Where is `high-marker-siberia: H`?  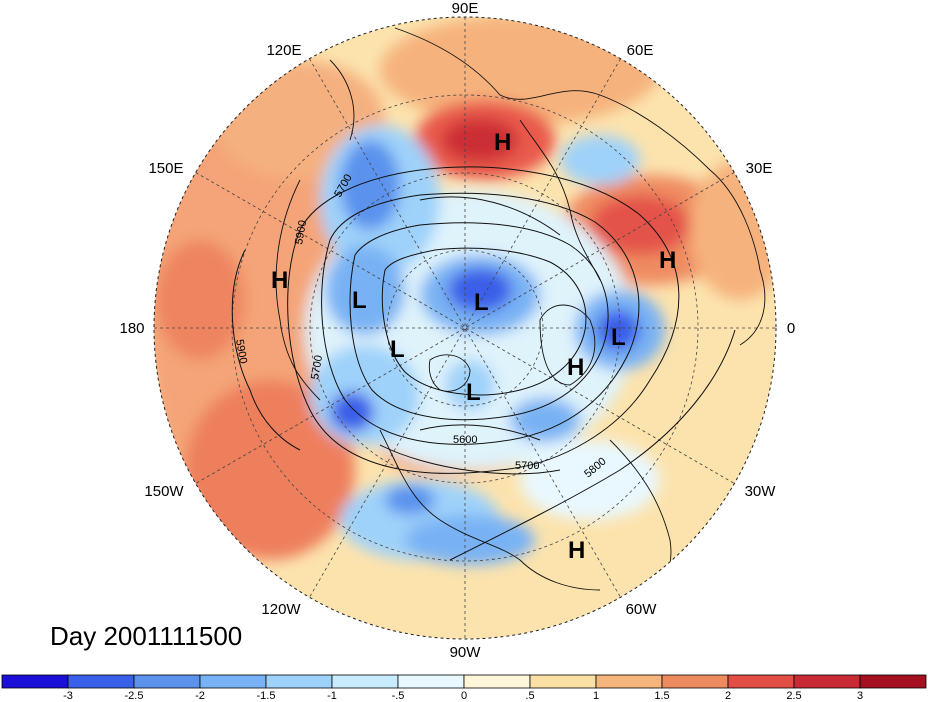
high-marker-siberia: H is located at coordinates (502, 142).